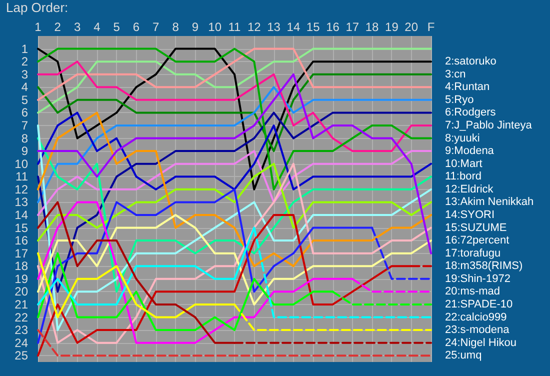 The height and width of the screenshot is (376, 550). Describe the element at coordinates (136, 27) in the screenshot. I see `x-tick-label: 6` at that location.